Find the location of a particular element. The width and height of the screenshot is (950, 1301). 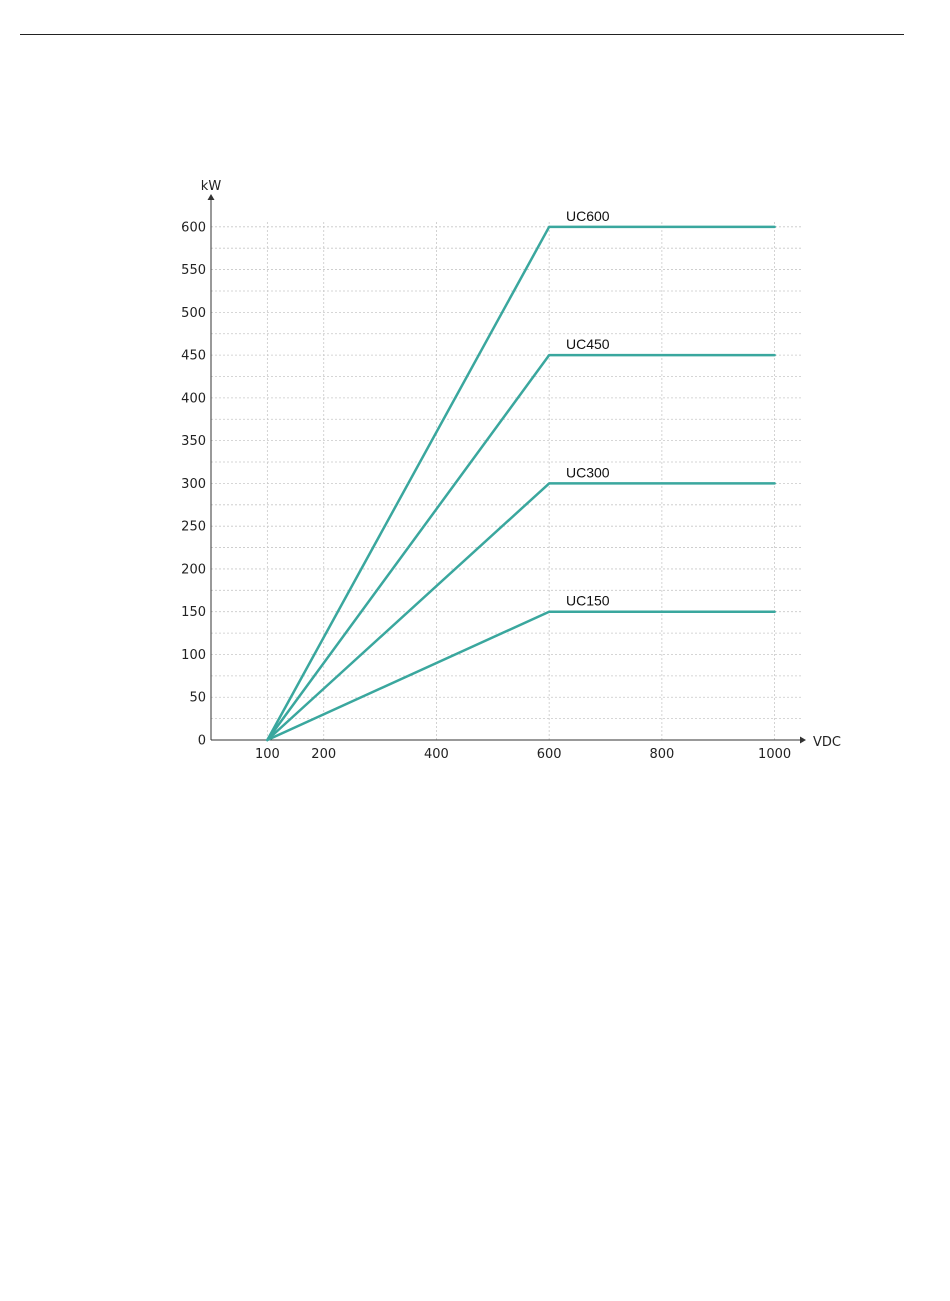

series-label-uc600: UC600 is located at coordinates (588, 216).